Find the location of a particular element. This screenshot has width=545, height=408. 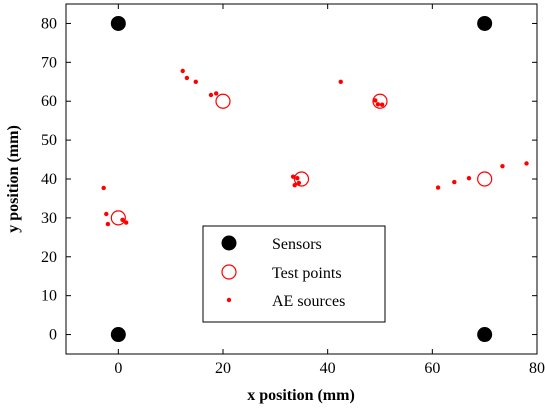

legend: Sensors Test points AE sources is located at coordinates (294, 274).